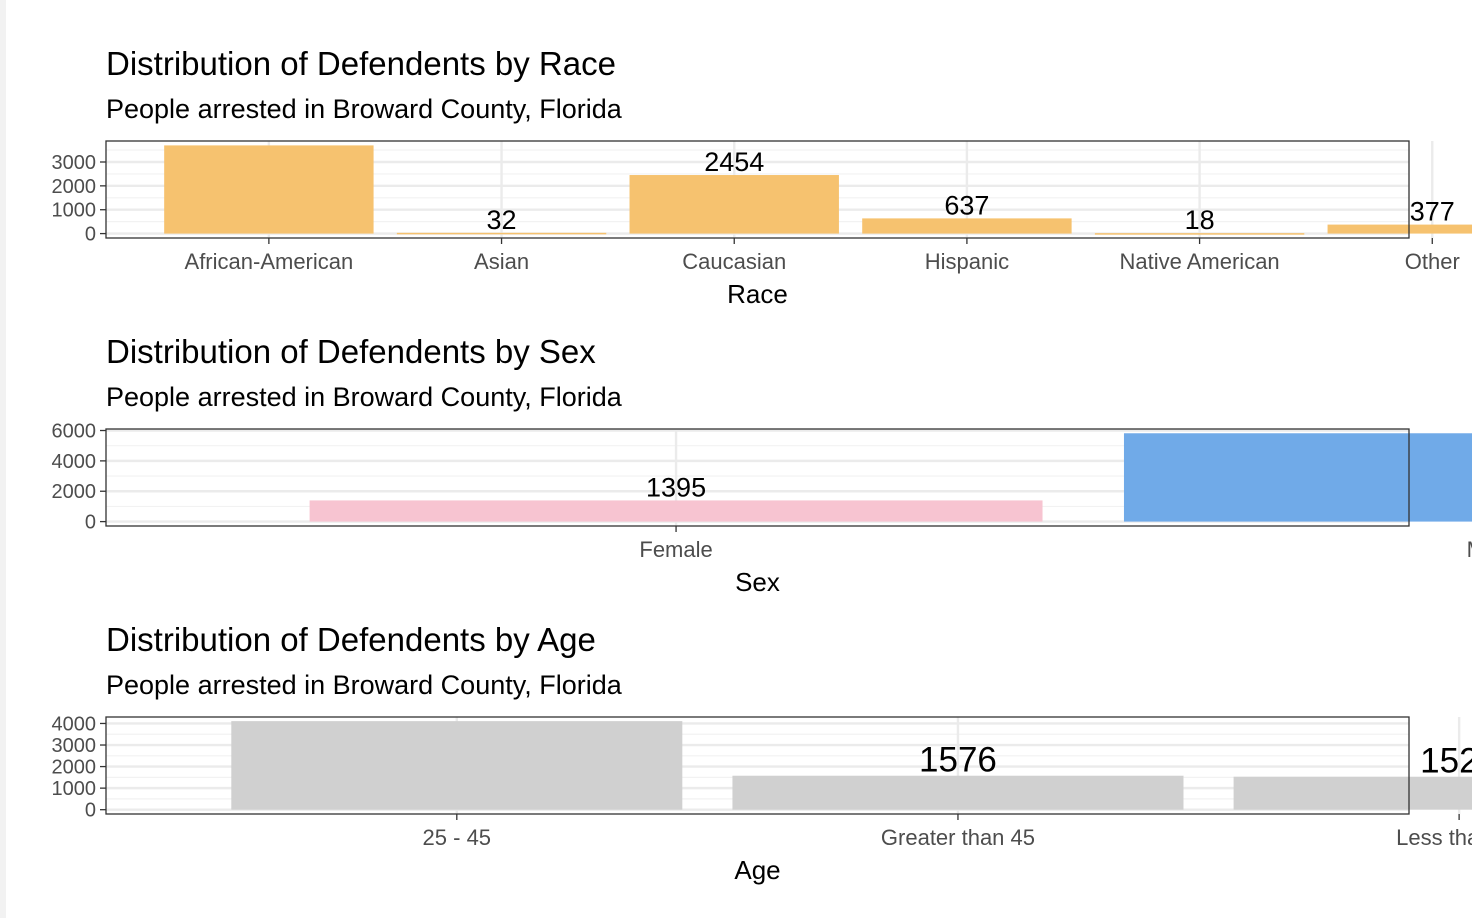  I want to click on chart-title: Distribution of Defendents by Age, so click(351, 639).